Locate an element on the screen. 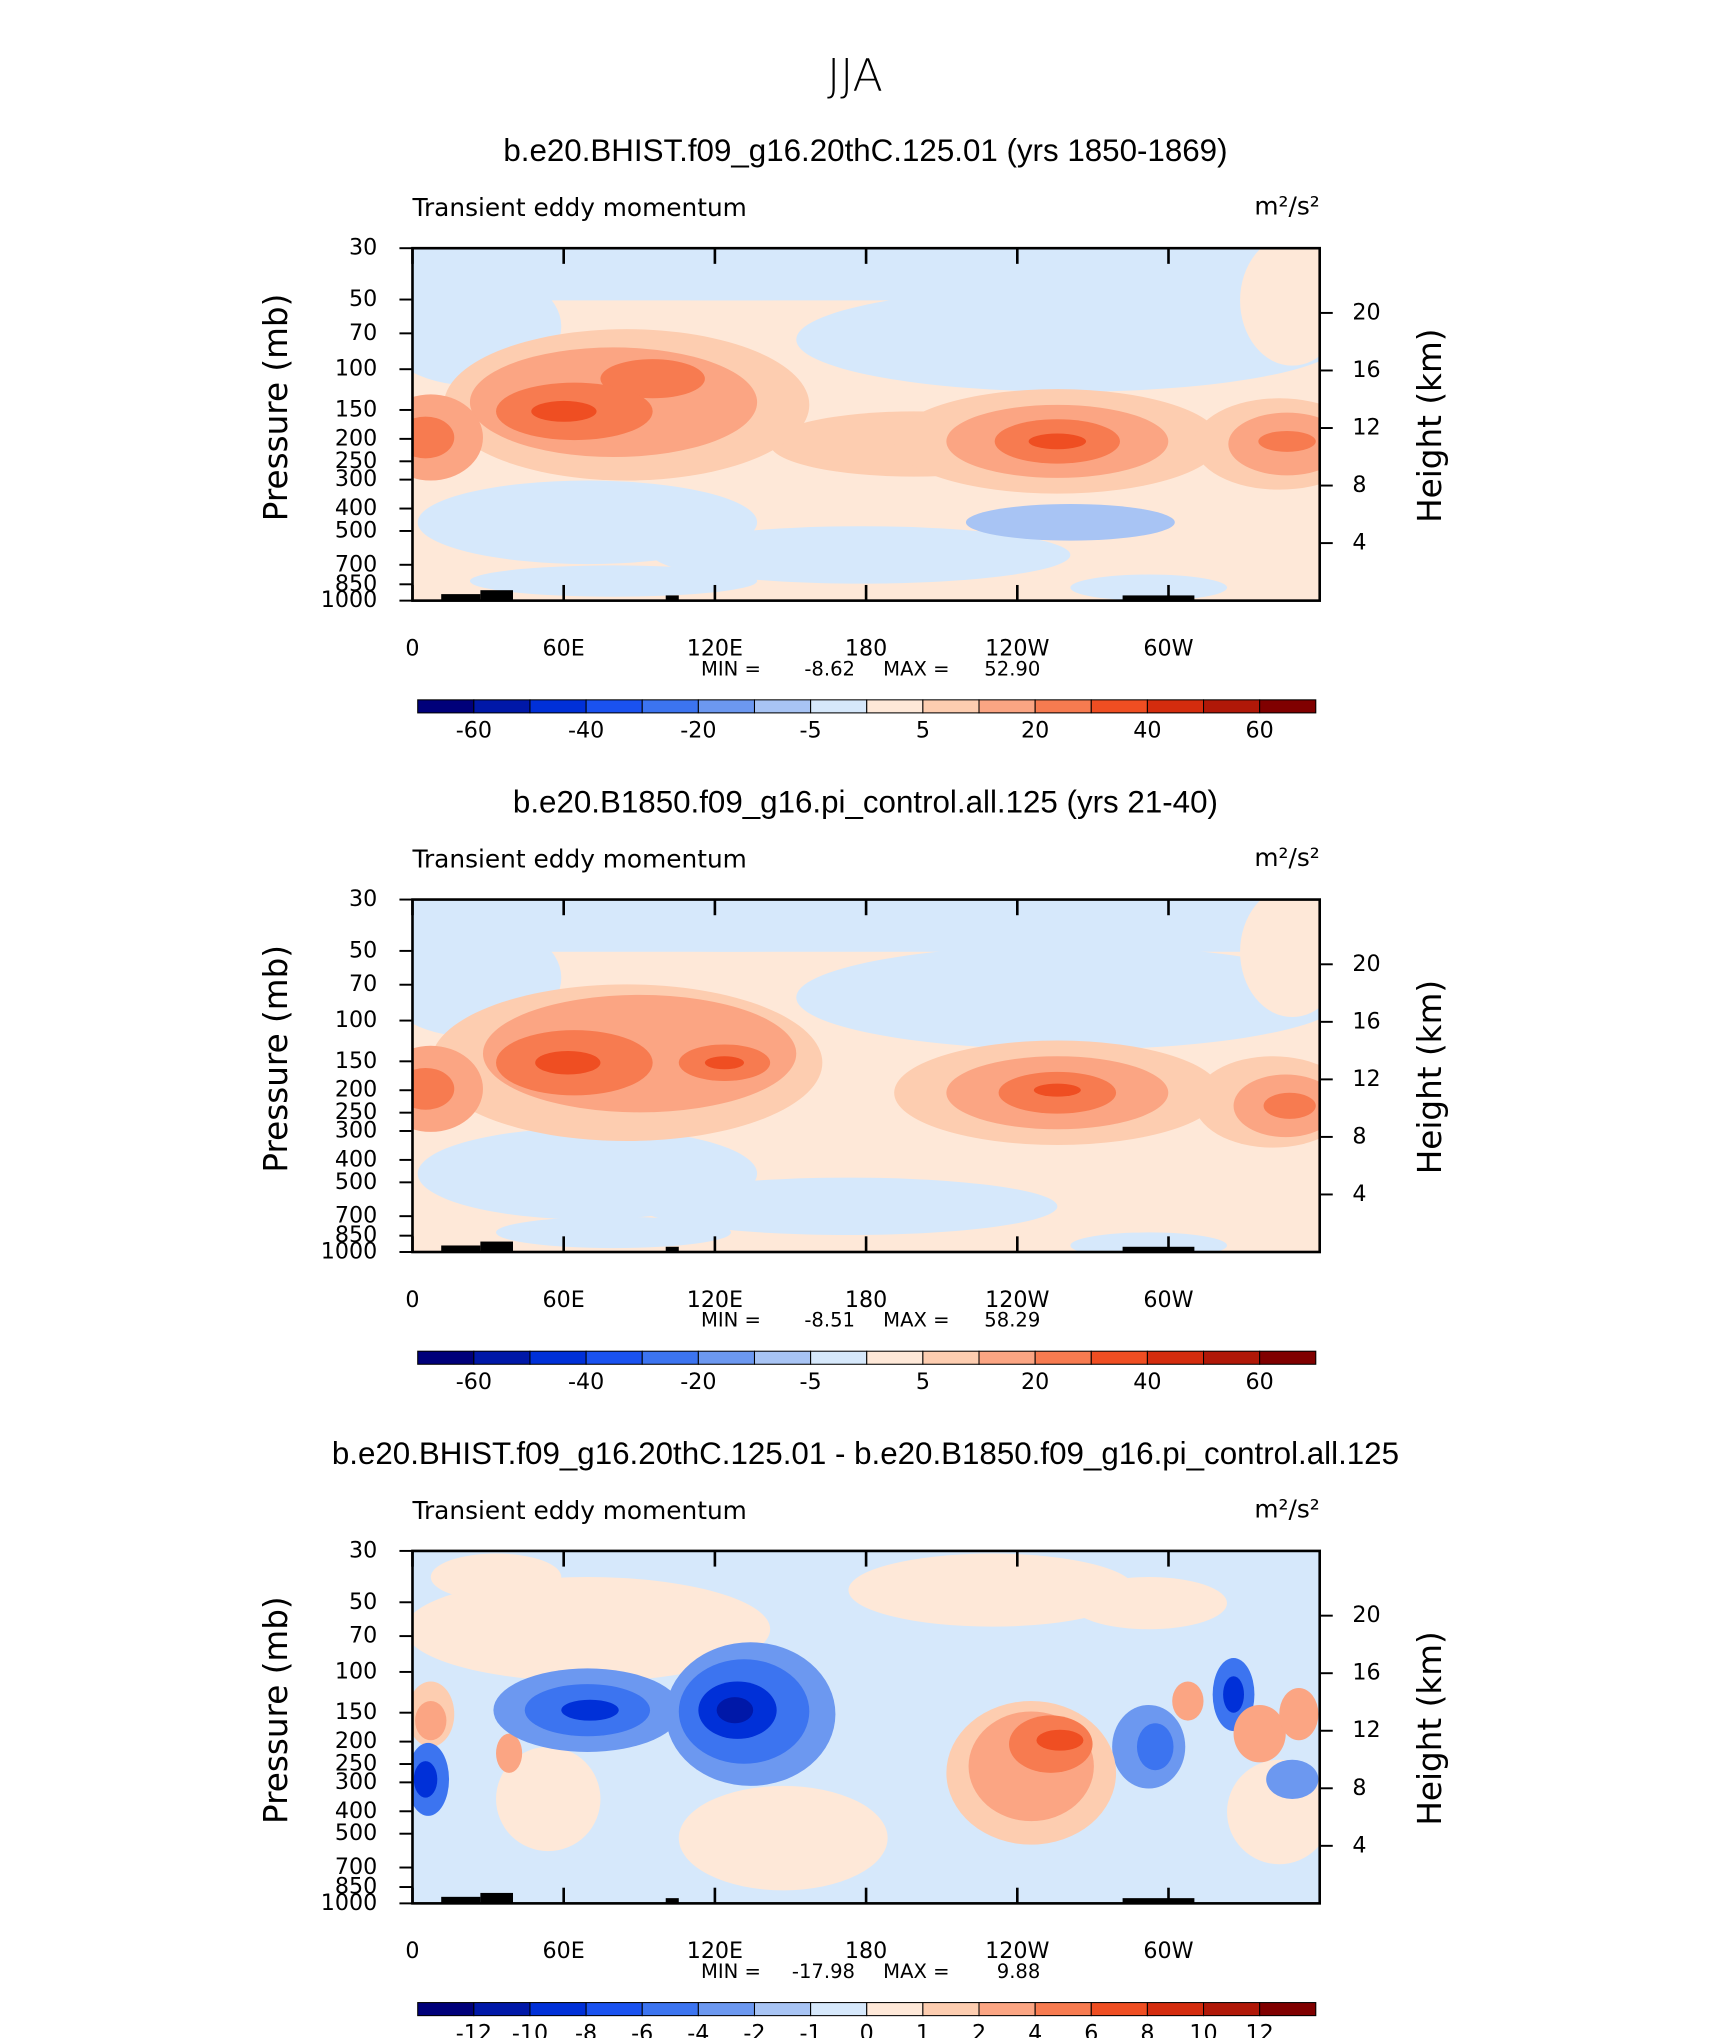  y2-tick-label: 16 is located at coordinates (1366, 1673).